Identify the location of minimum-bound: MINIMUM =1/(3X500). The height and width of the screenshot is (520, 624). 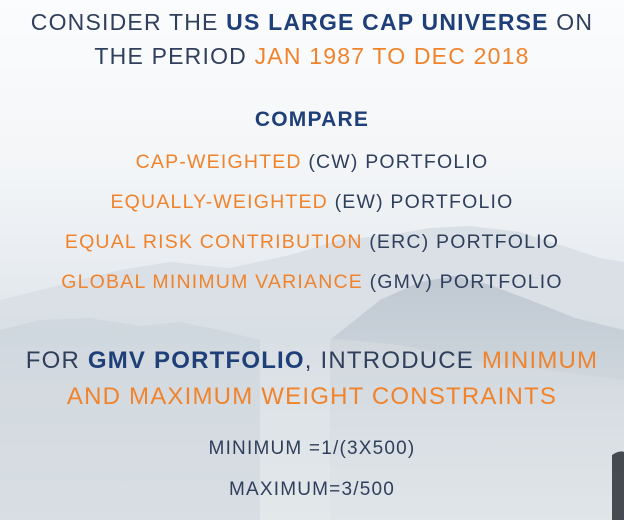
(312, 448).